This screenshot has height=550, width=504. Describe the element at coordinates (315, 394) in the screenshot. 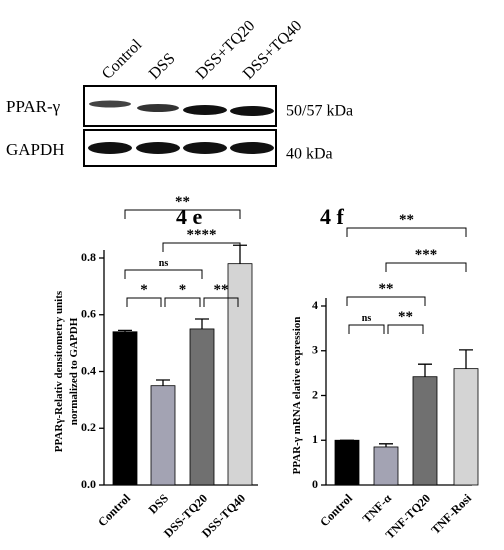

I see `y-tick-label: 2` at that location.